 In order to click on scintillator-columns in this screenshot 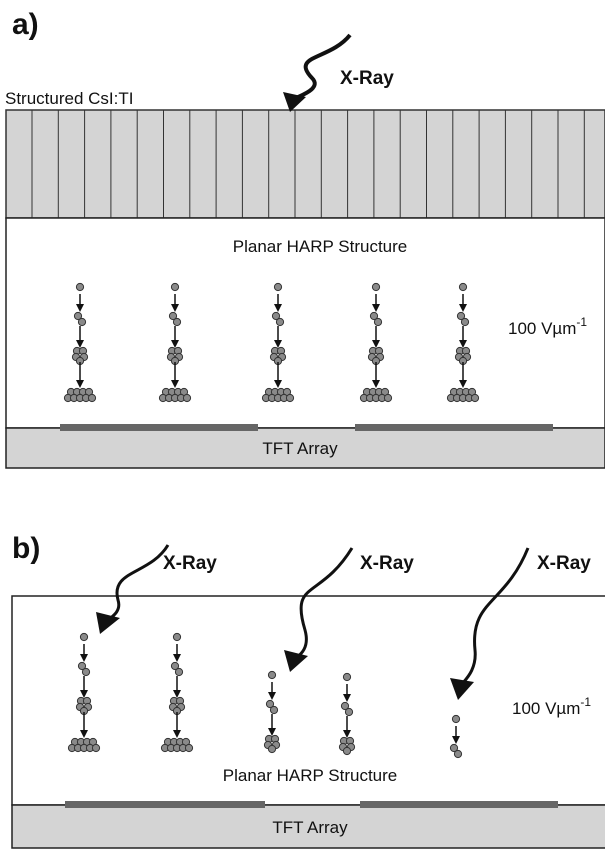, I will do `click(308, 164)`.